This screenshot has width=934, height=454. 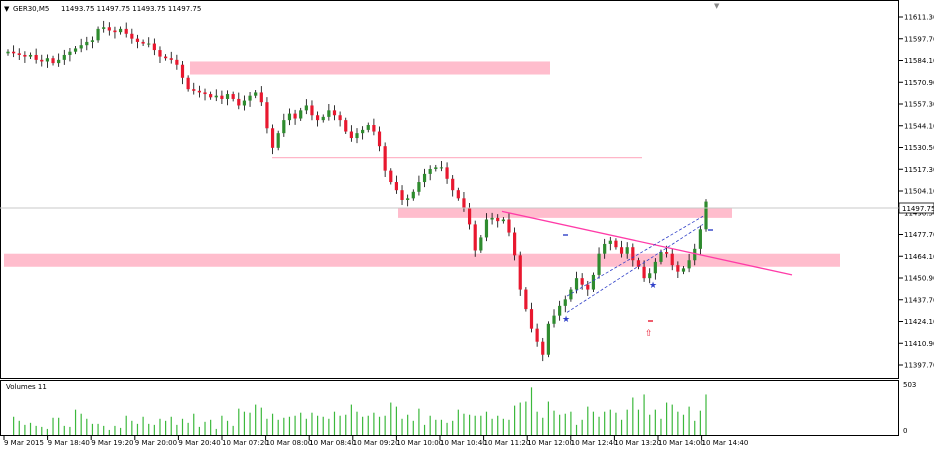 What do you see at coordinates (332, 443) in the screenshot?
I see `x-tick-label: 10 Mar 08:40` at bounding box center [332, 443].